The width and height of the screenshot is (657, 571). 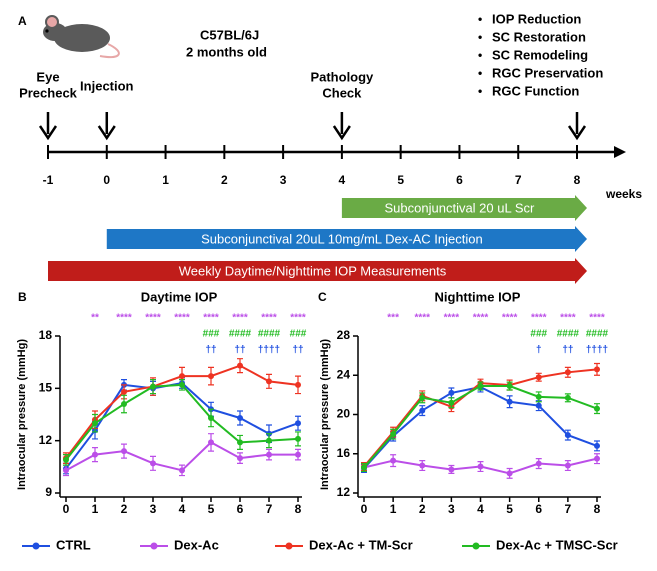 What do you see at coordinates (48, 180) in the screenshot?
I see `timeline-tick-label: -1` at bounding box center [48, 180].